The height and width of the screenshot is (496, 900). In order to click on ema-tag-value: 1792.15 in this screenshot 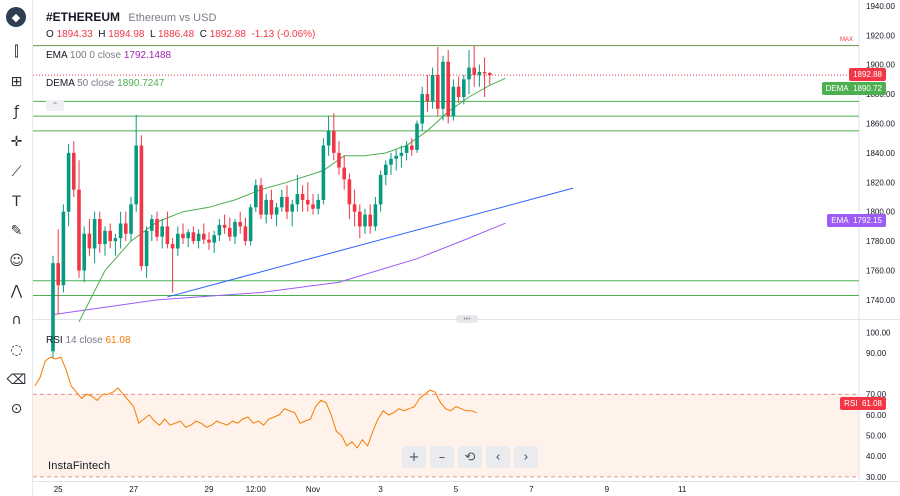, I will do `click(867, 220)`.